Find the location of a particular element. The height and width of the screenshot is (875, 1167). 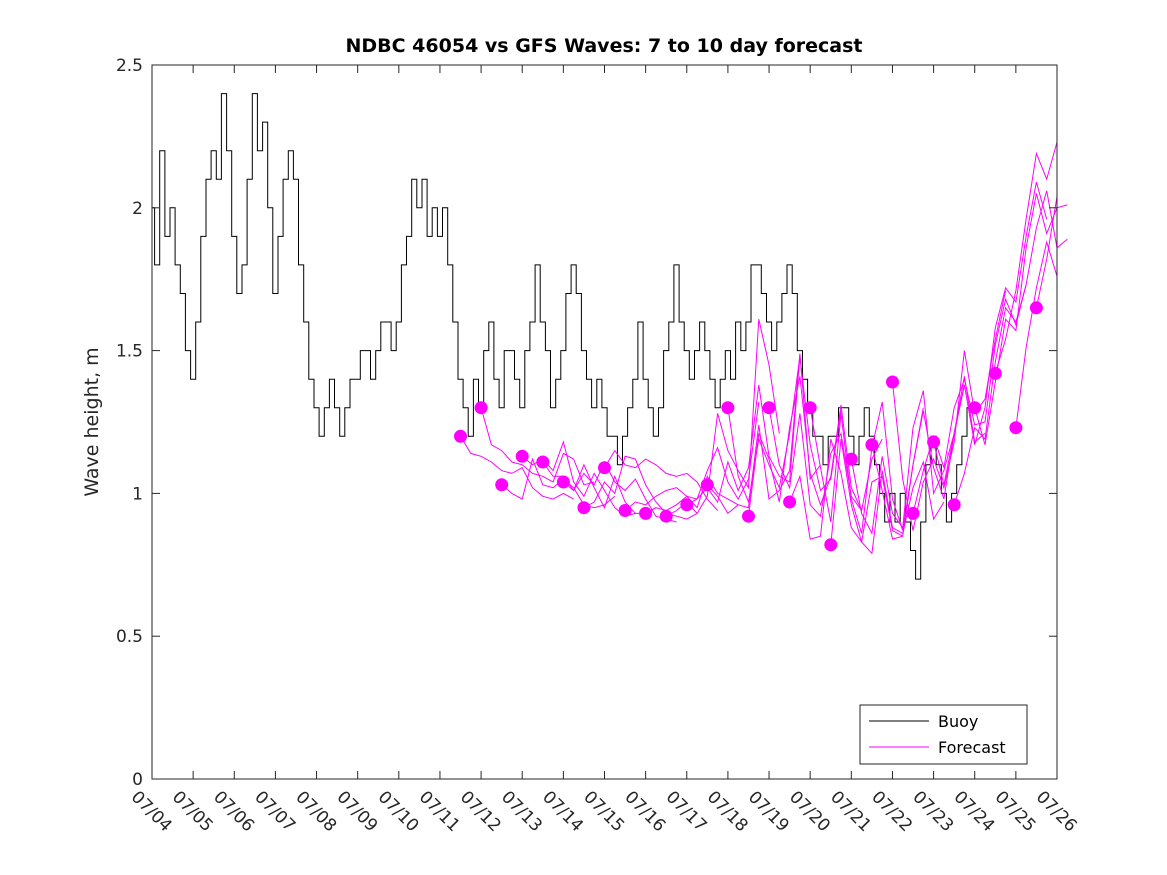

y-tick-label-3: 1.5 is located at coordinates (129, 352).